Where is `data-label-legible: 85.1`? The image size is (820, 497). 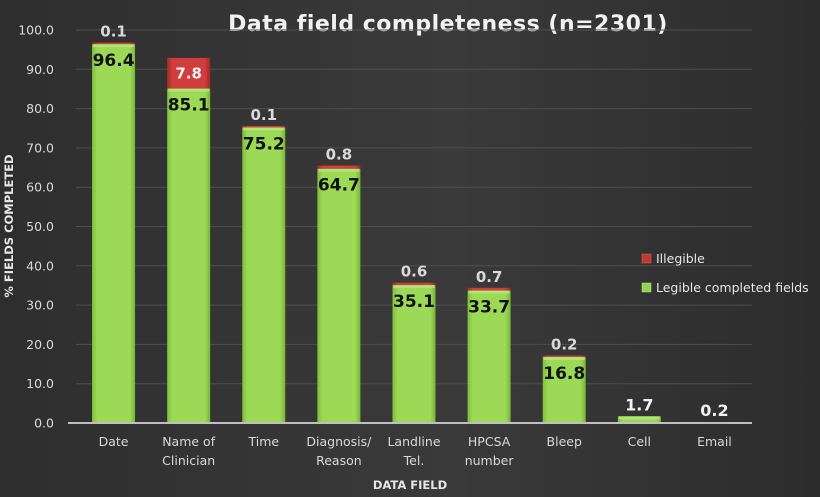
data-label-legible: 85.1 is located at coordinates (189, 106).